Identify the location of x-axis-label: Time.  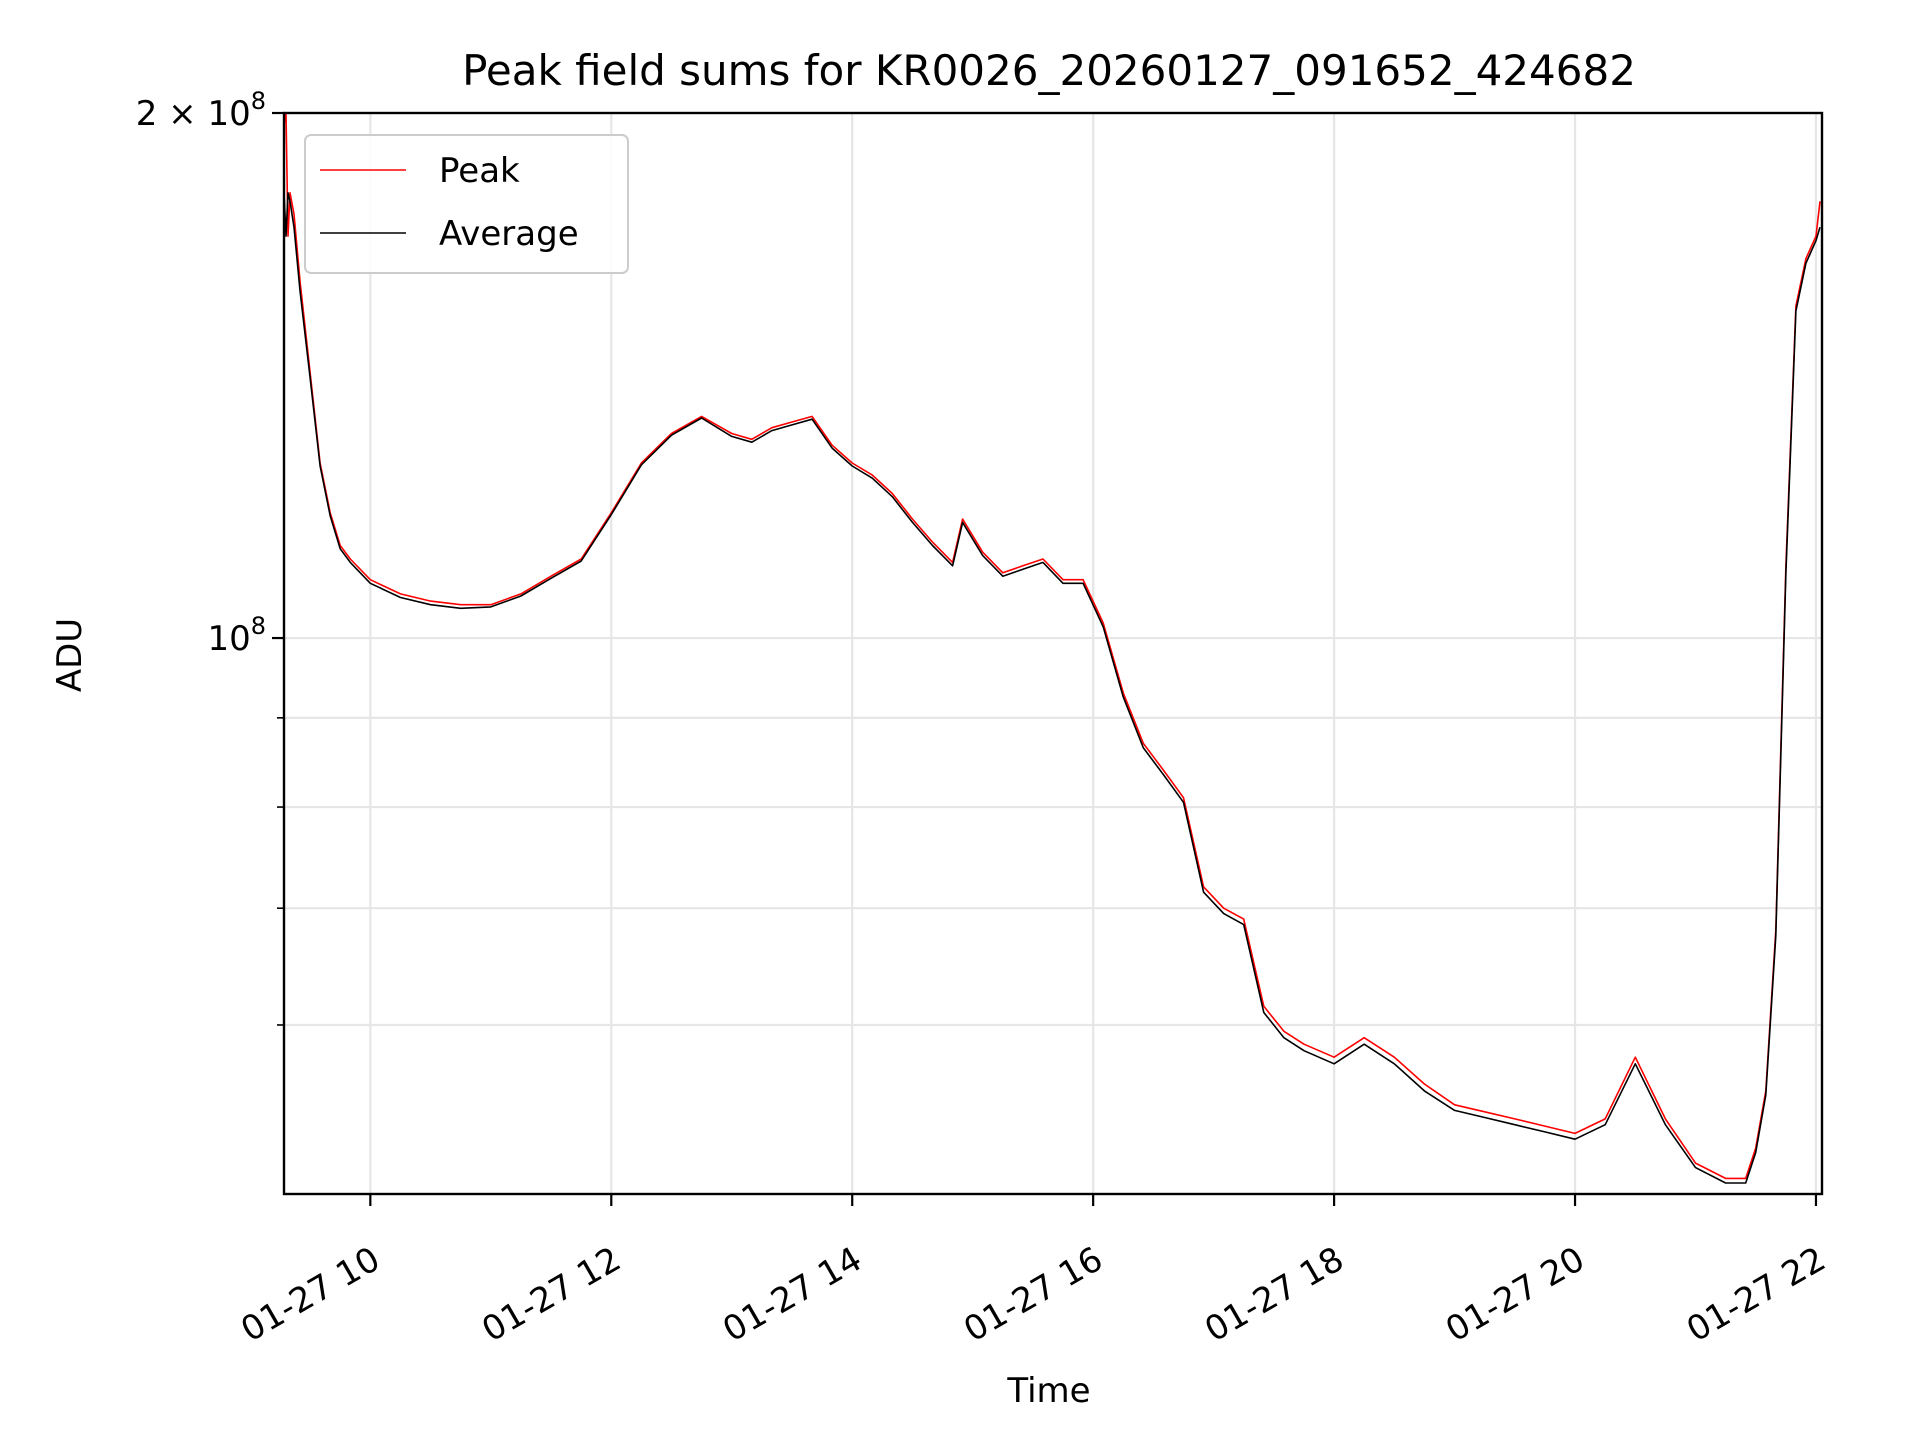
(1048, 1391).